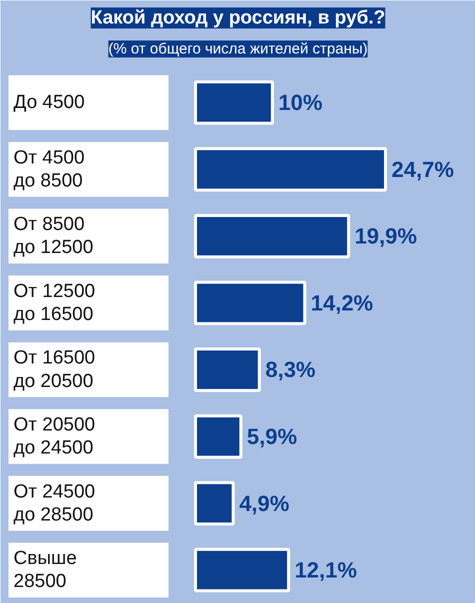  Describe the element at coordinates (423, 169) in the screenshot. I see `data-label: 24,7%` at that location.